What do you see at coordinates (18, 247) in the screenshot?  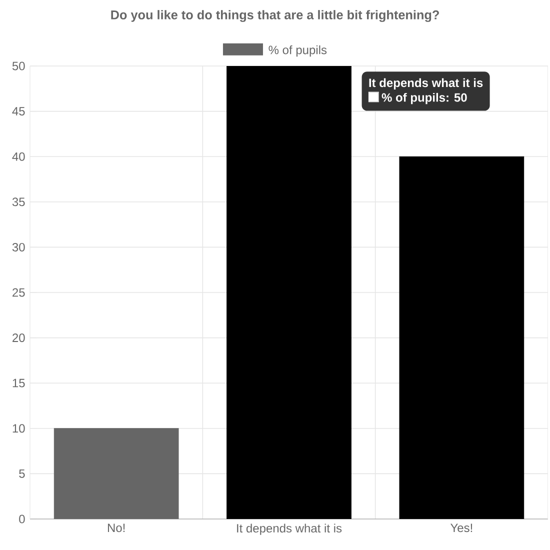 I see `y-tick-label: 30` at bounding box center [18, 247].